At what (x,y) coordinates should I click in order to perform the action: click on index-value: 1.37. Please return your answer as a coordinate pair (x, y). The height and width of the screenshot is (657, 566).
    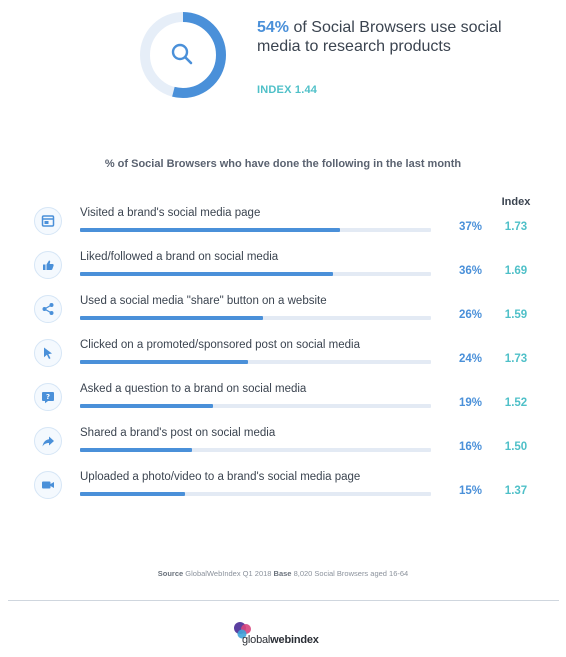
    Looking at the image, I should click on (516, 491).